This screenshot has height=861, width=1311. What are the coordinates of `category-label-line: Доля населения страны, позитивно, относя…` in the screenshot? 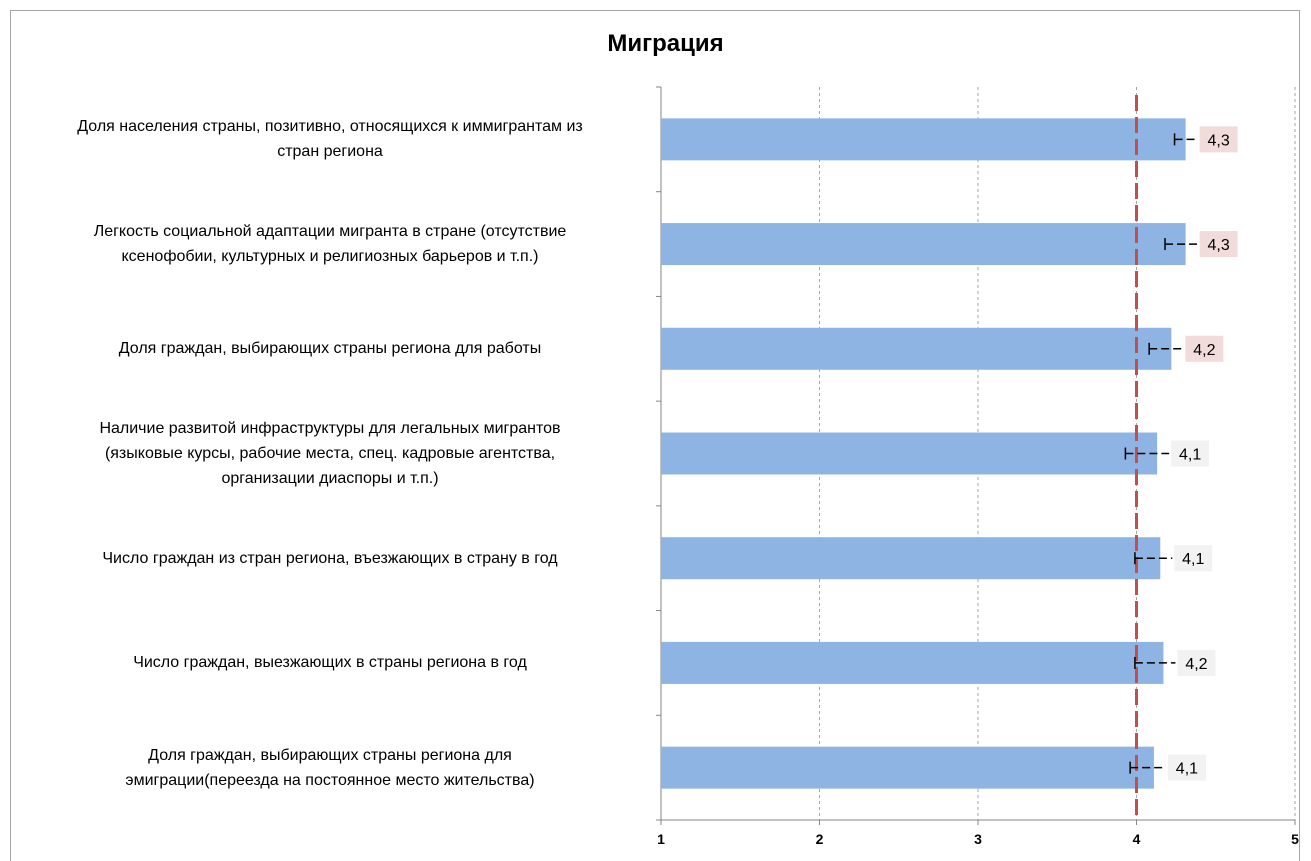 It's located at (330, 127).